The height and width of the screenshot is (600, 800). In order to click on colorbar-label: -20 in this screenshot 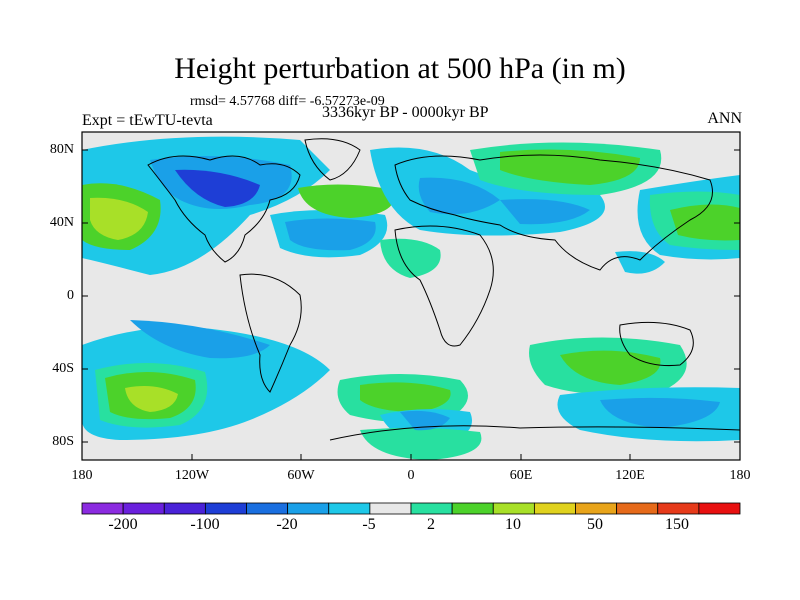, I will do `click(287, 524)`.